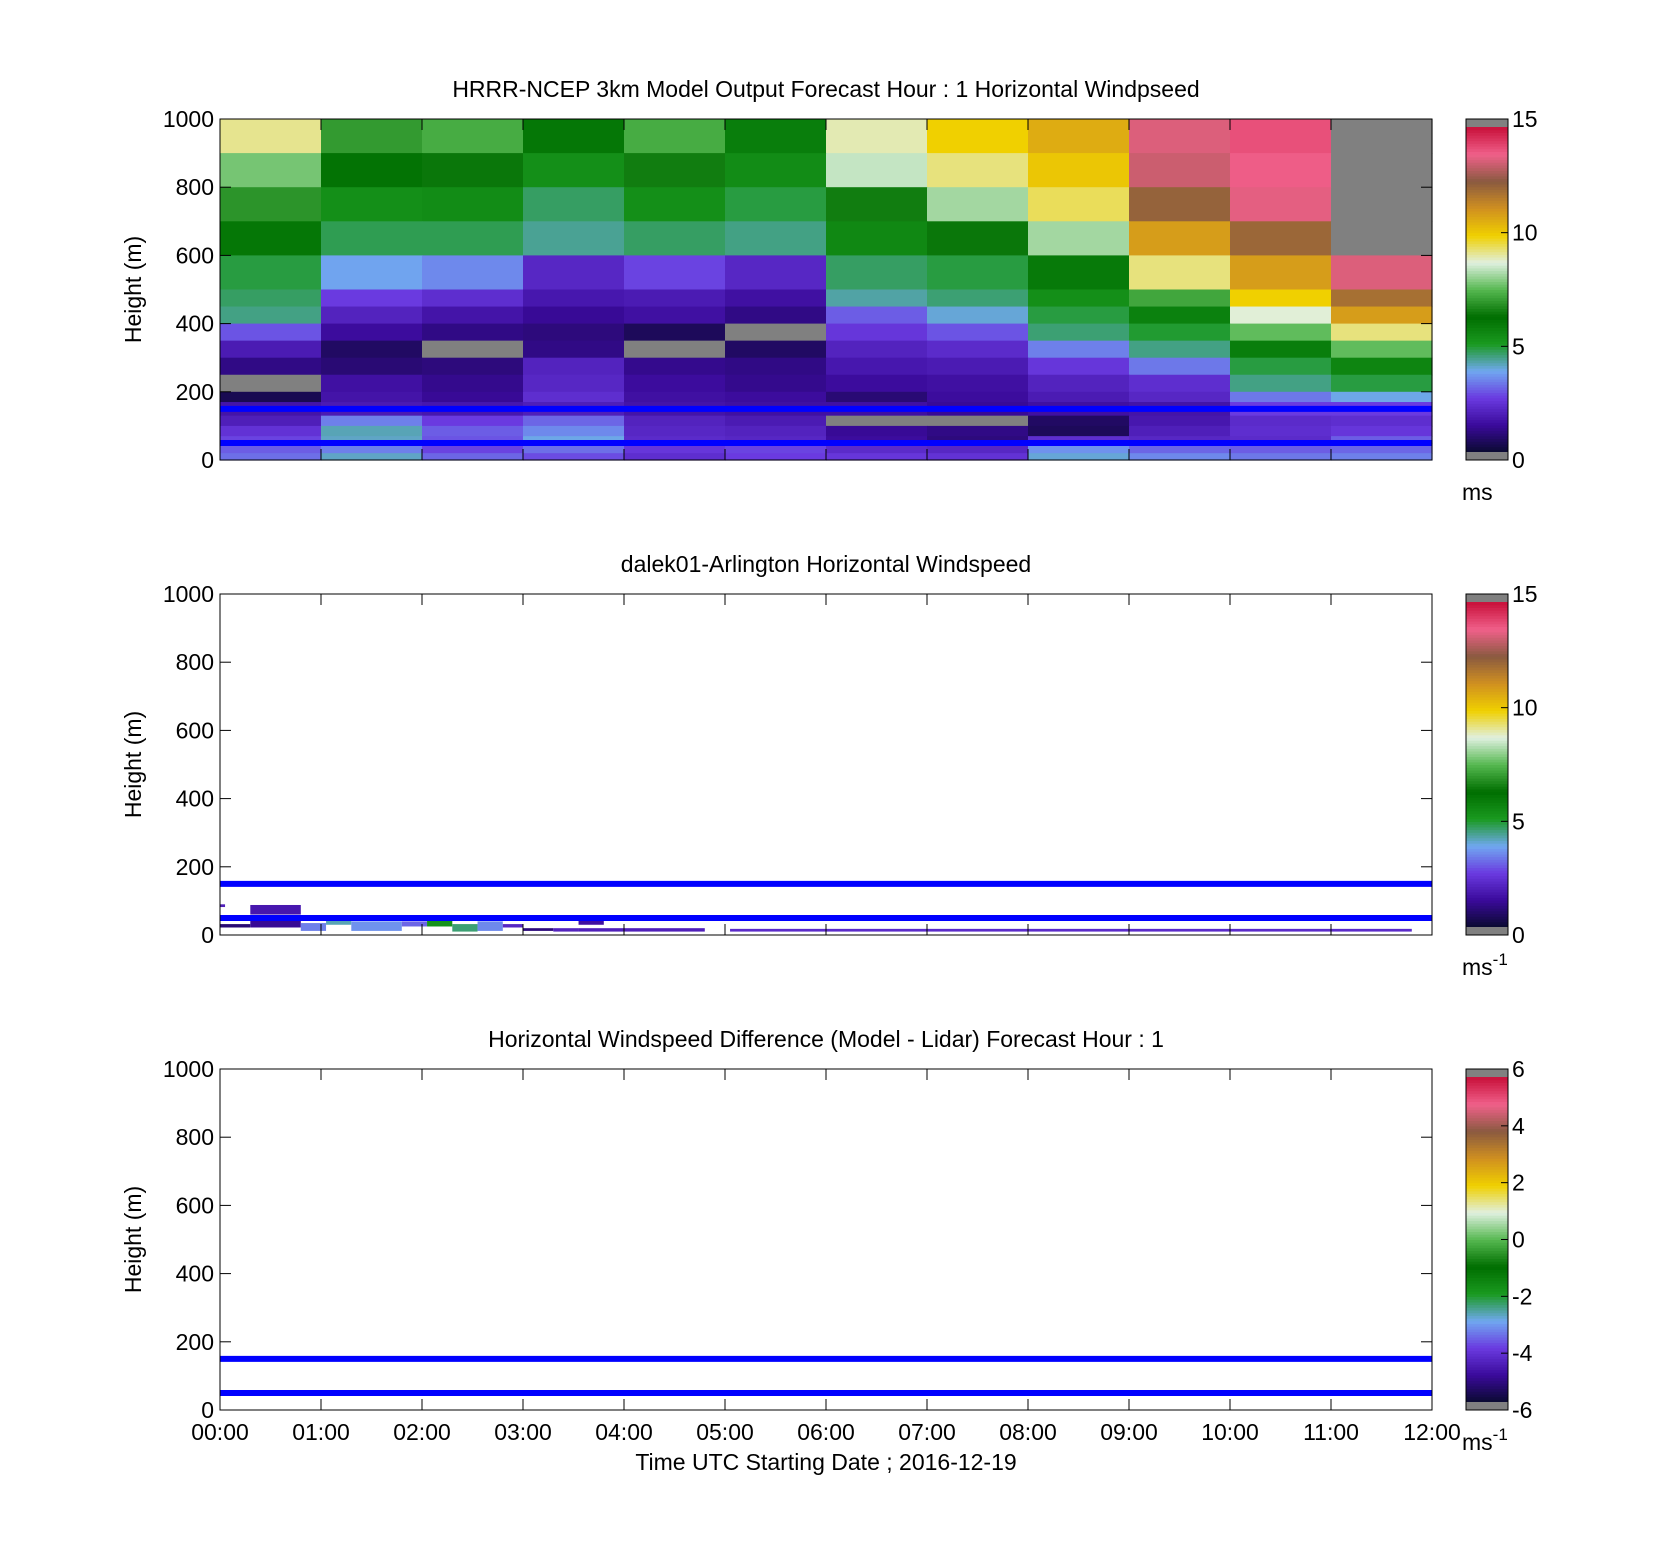 The height and width of the screenshot is (1561, 1680). Describe the element at coordinates (1500, 1434) in the screenshot. I see `colorbar-unit-exponent: -1` at that location.